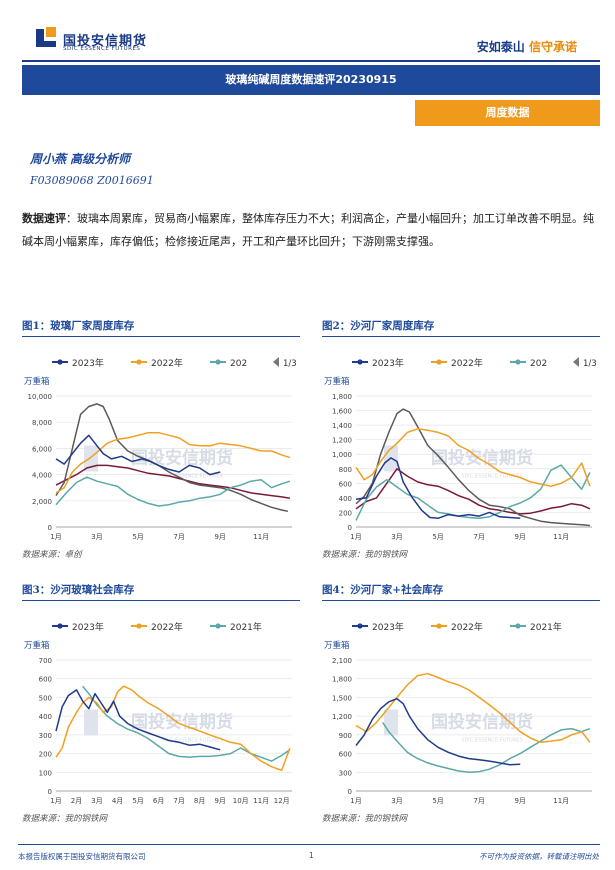 Image resolution: width=615 pixels, height=870 pixels. What do you see at coordinates (342, 426) in the screenshot?
I see `y-tick-label: 1,400` at bounding box center [342, 426].